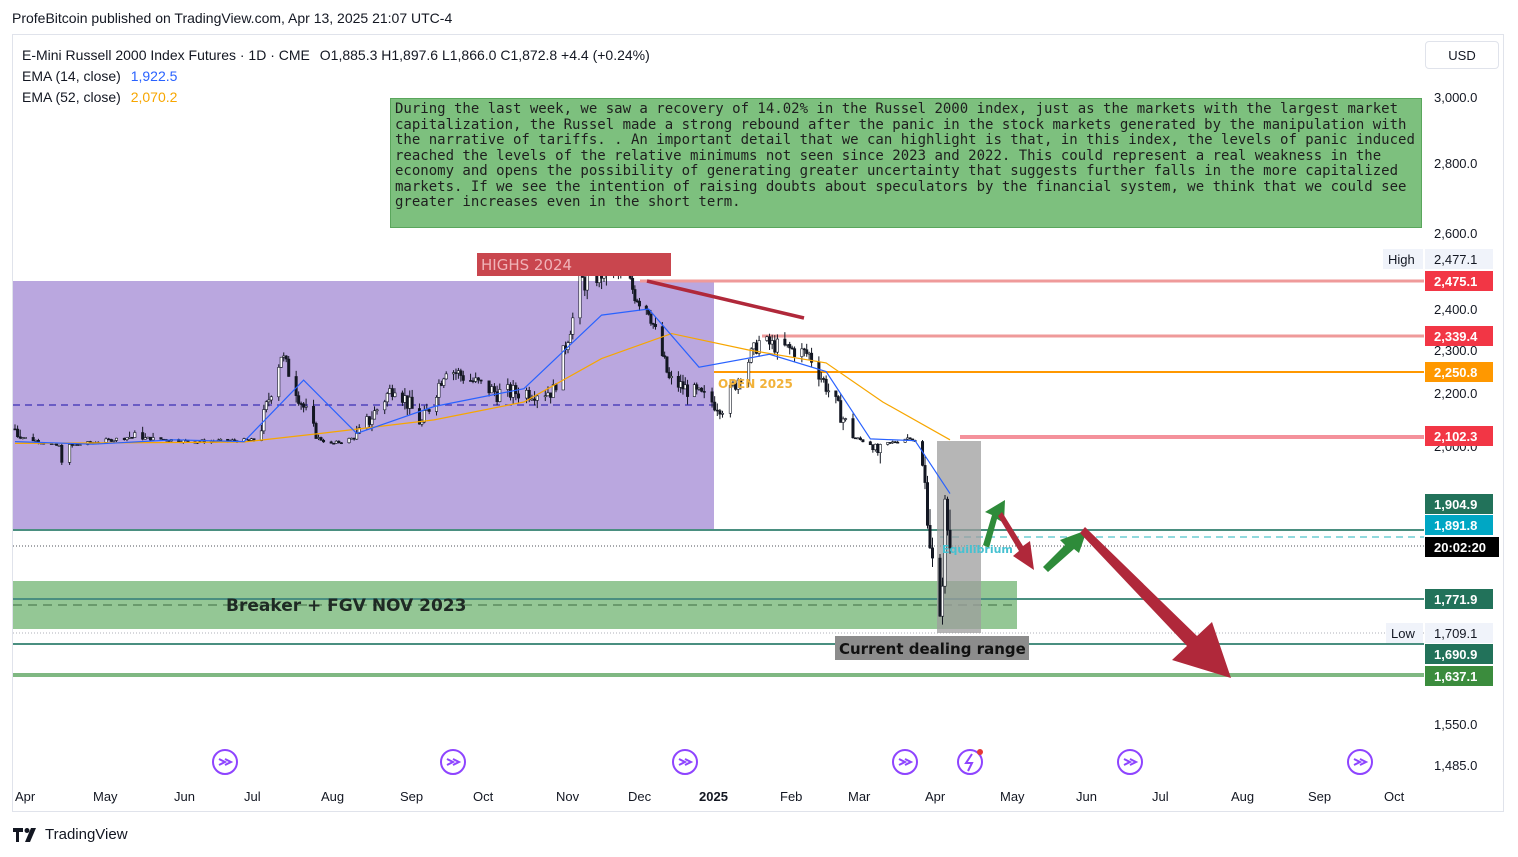 The width and height of the screenshot is (1518, 857). I want to click on y-tick-label: 2,600.0, so click(1455, 233).